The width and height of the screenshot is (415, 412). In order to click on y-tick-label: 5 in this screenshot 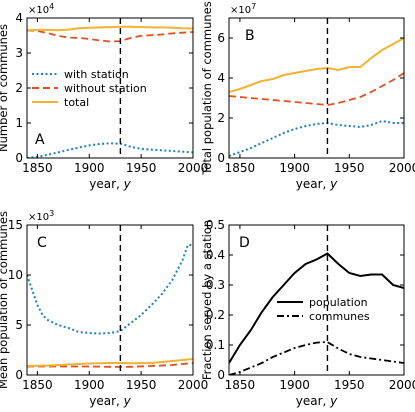, I will do `click(19, 325)`.